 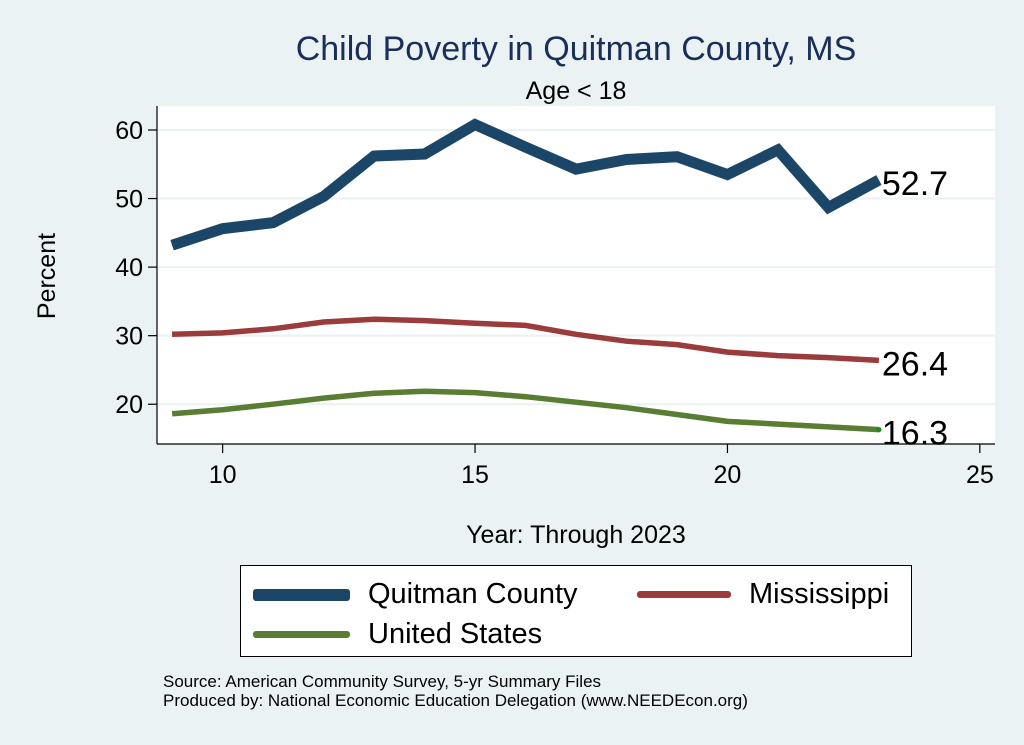 I want to click on y-tick-label: 30, so click(x=129, y=337).